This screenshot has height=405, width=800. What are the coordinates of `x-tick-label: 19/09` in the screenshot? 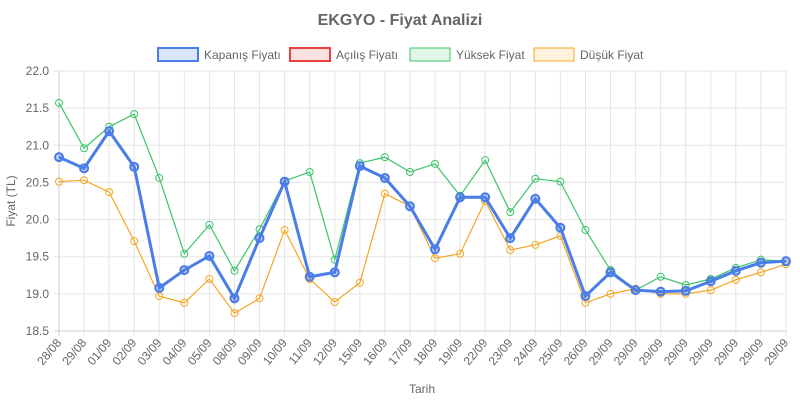 It's located at (450, 352).